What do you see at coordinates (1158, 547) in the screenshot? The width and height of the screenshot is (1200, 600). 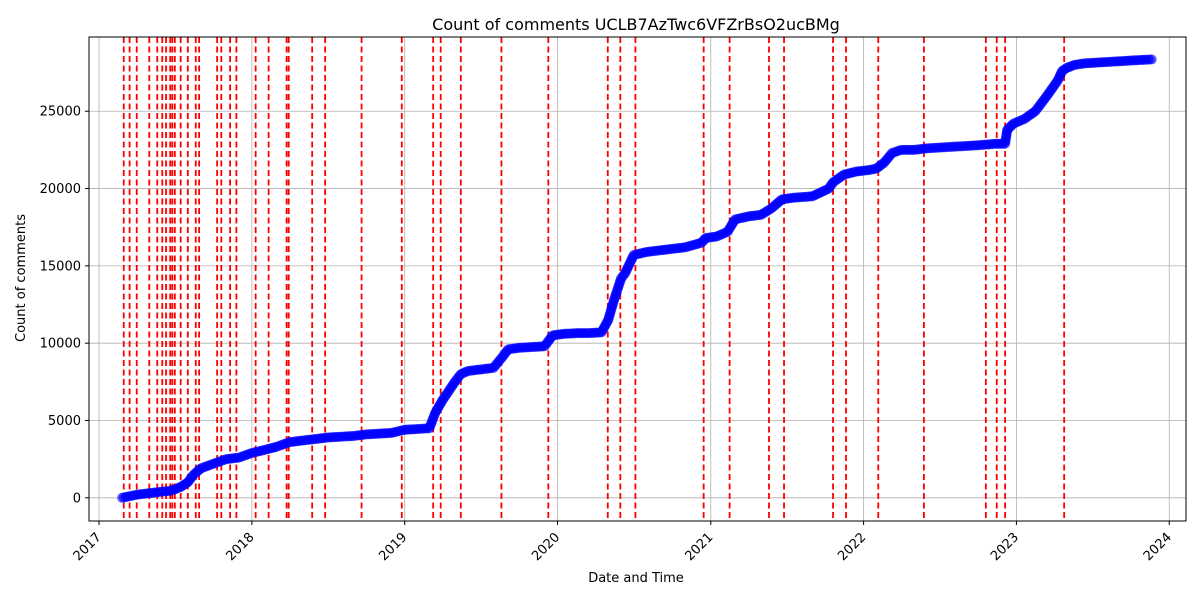 I see `x-tick-label: 2024` at bounding box center [1158, 547].